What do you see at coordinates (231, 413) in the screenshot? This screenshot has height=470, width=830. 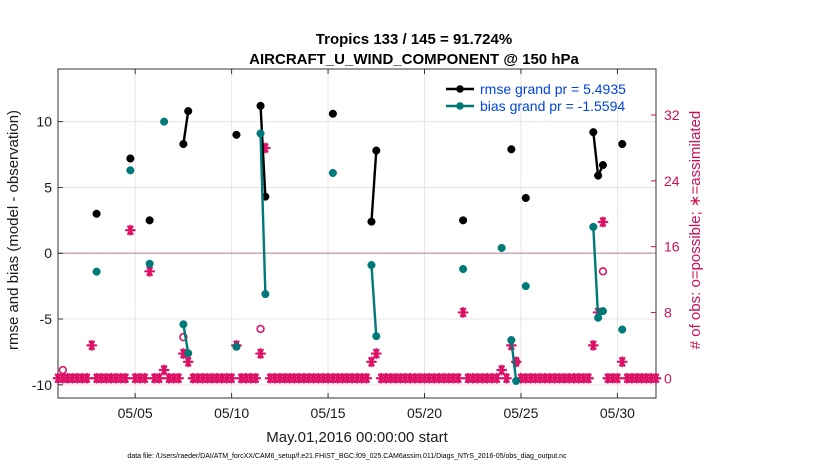 I see `x-tick-label: 05/10` at bounding box center [231, 413].